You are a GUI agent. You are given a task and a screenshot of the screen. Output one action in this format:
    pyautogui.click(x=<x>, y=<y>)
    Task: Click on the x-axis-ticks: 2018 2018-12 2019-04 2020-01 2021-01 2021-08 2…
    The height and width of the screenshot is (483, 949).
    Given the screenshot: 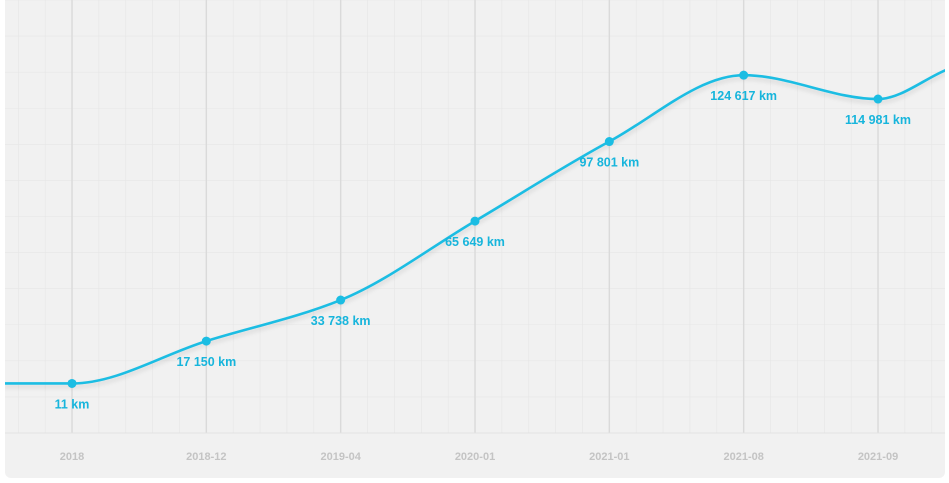 What is the action you would take?
    pyautogui.click(x=479, y=457)
    